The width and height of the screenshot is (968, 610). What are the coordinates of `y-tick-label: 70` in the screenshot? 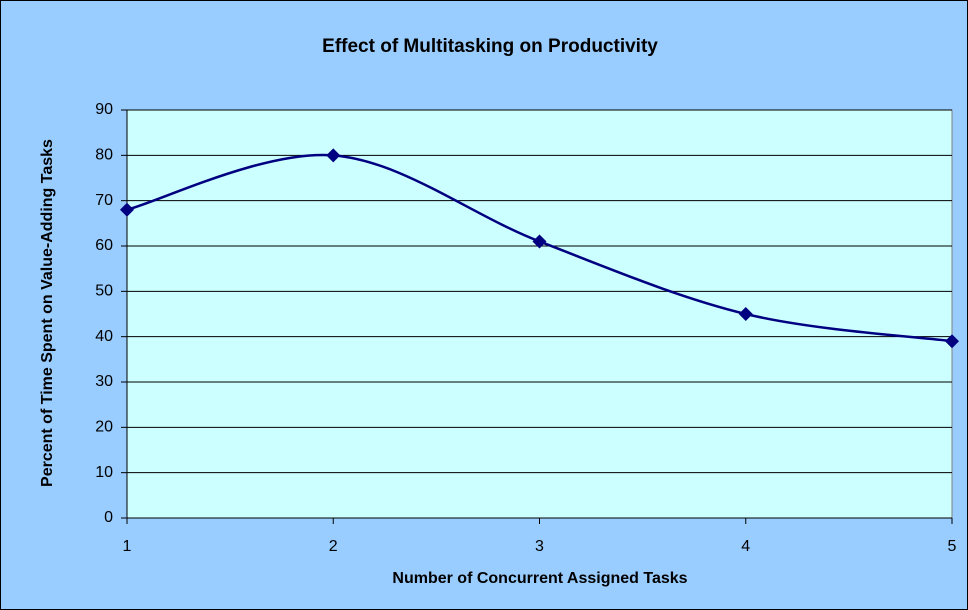 It's located at (104, 200).